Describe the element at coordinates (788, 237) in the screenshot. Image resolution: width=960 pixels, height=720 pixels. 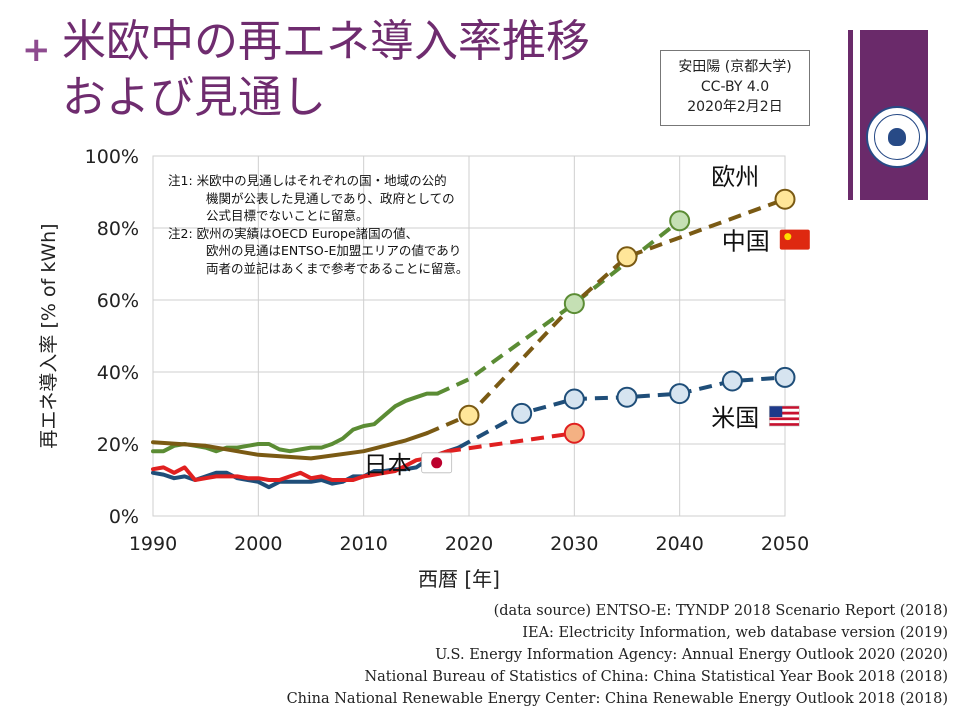
I see `china-flag-star-icon` at that location.